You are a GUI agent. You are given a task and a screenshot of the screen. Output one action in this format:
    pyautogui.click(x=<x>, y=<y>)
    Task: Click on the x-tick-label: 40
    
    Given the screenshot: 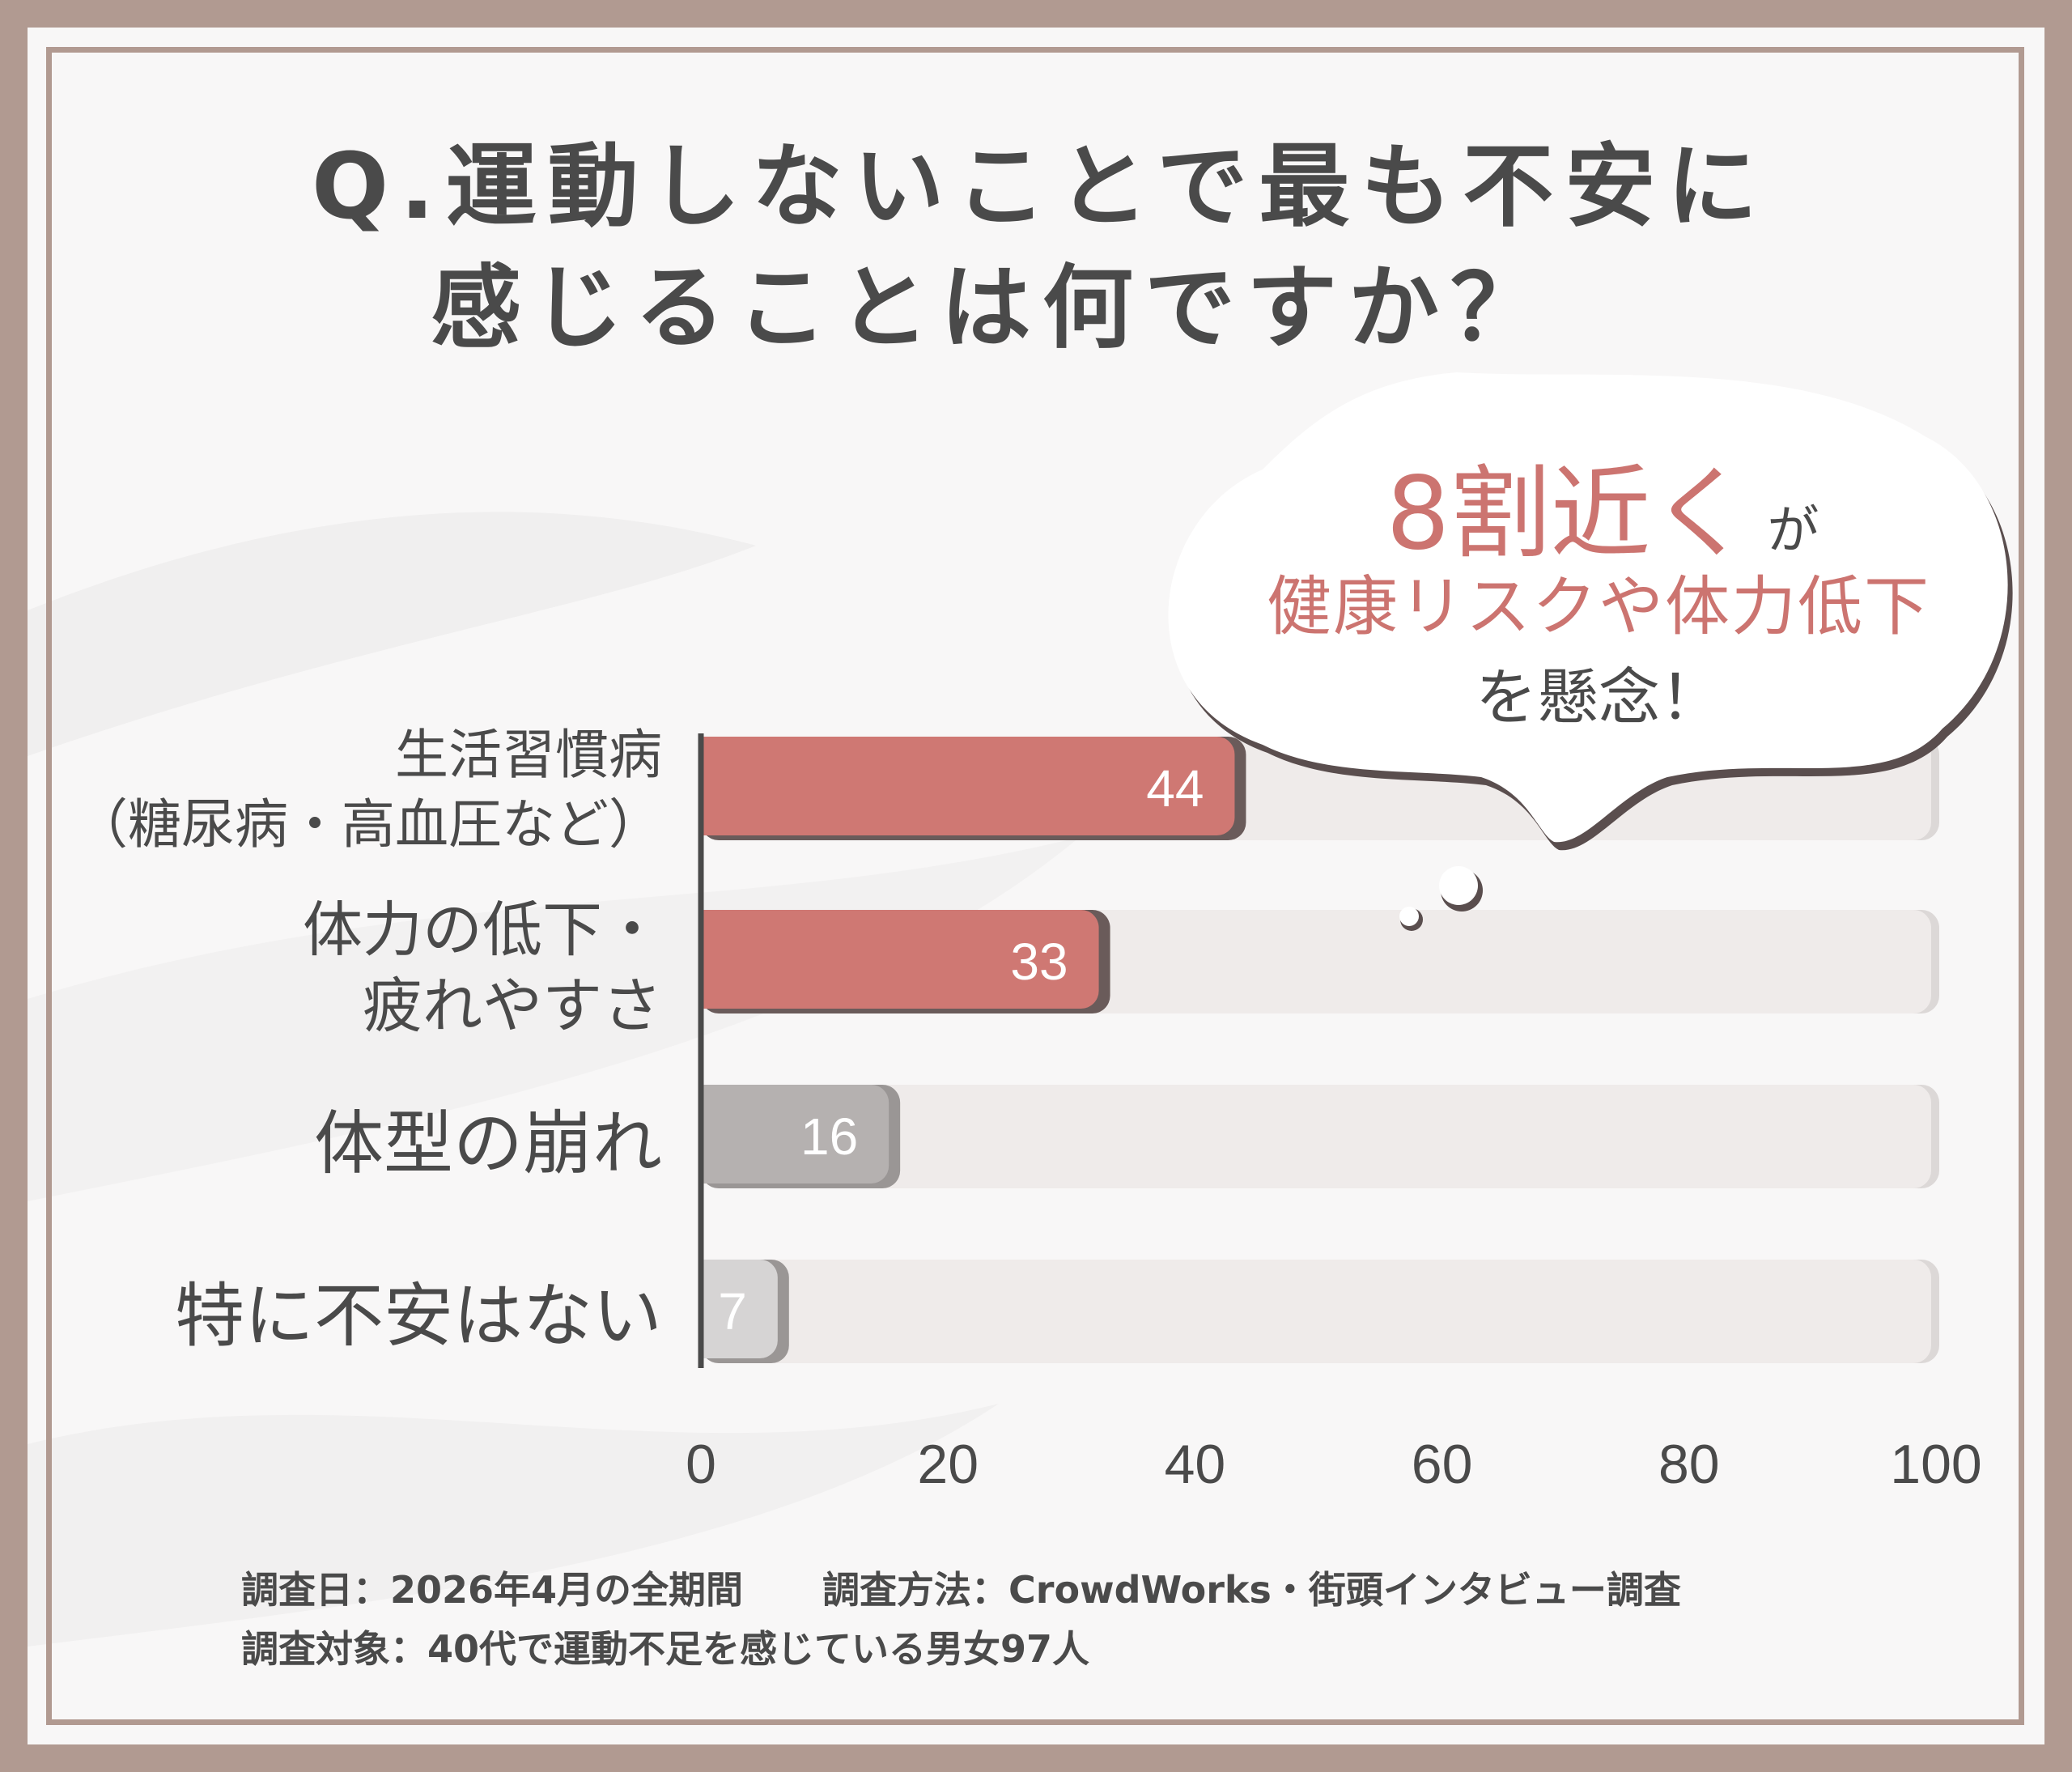 What is the action you would take?
    pyautogui.click(x=1195, y=1465)
    